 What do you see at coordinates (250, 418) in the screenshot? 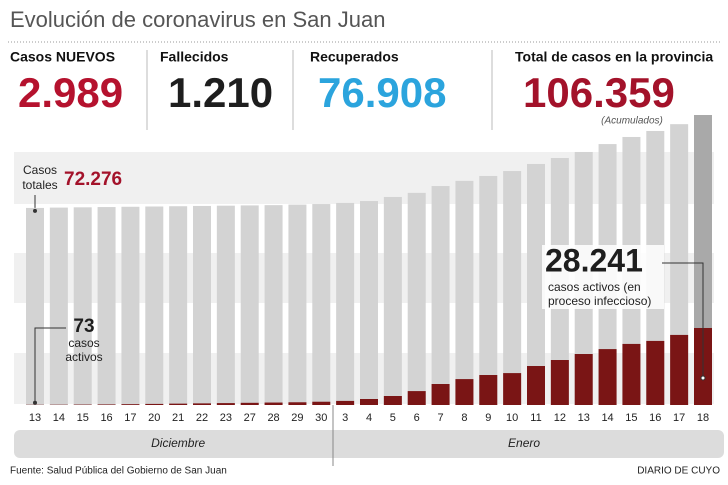
I see `x-tick-label: 27` at bounding box center [250, 418].